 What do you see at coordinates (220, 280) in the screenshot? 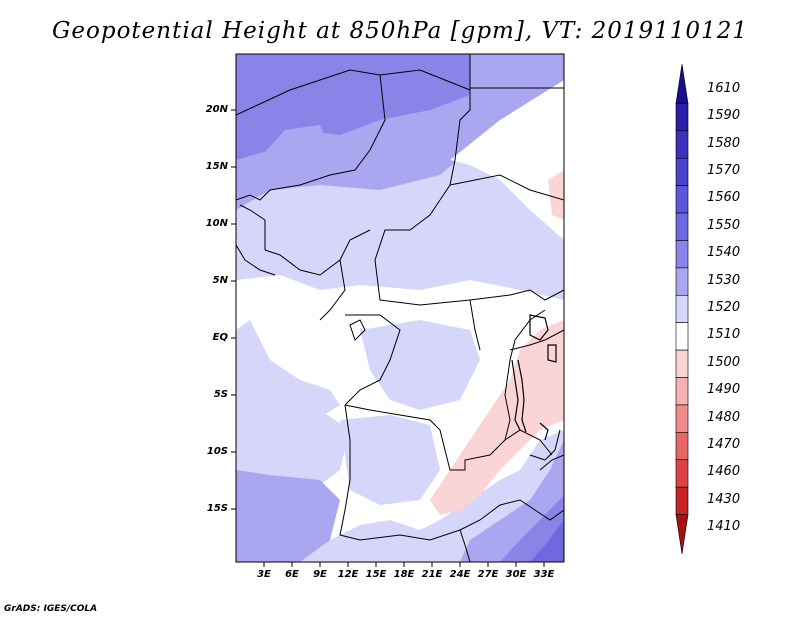
I see `lat-label-5n: 5N` at bounding box center [220, 280].